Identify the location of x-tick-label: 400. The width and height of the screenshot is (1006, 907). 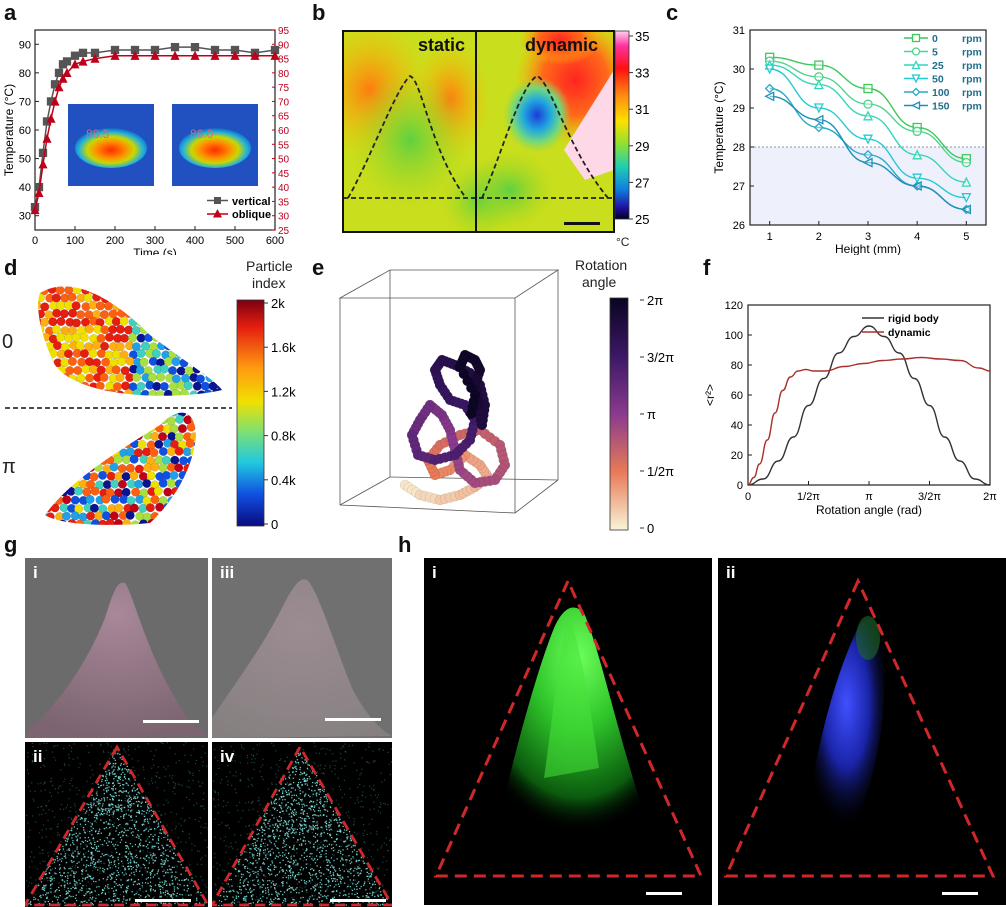
(195, 241).